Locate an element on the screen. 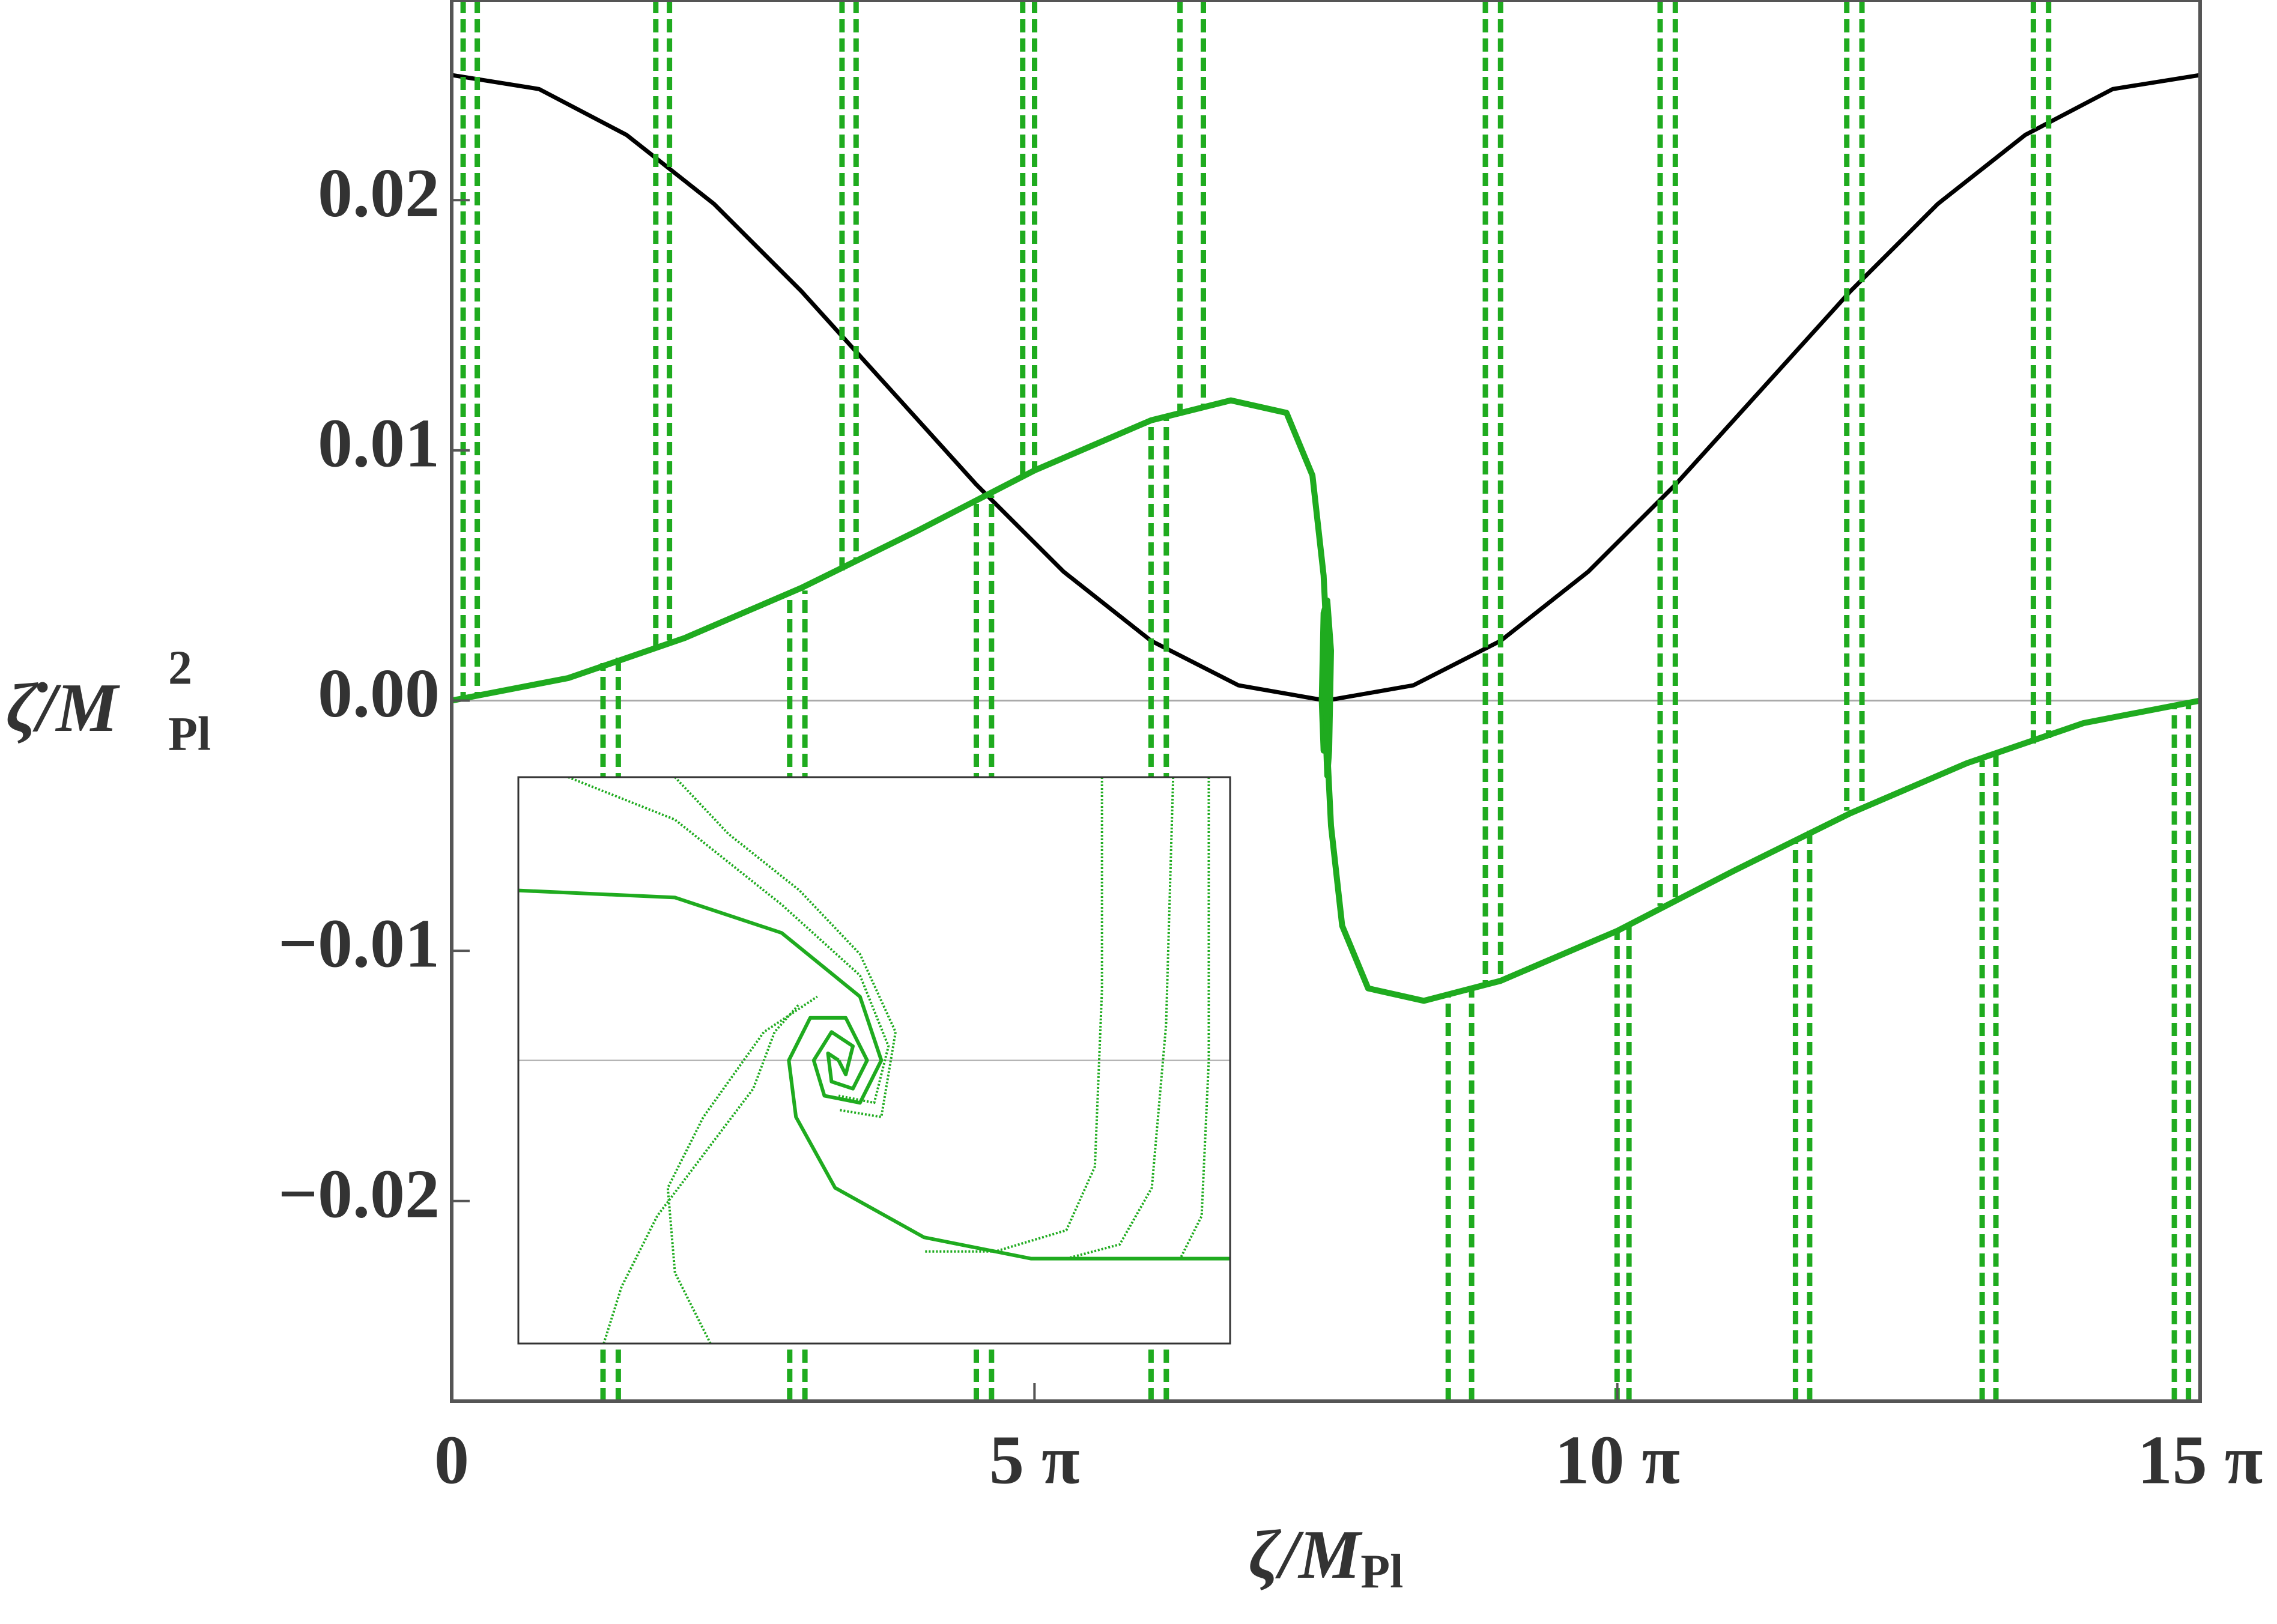 The width and height of the screenshot is (2277, 1624). x-tick-label: 15 π is located at coordinates (2200, 1460).